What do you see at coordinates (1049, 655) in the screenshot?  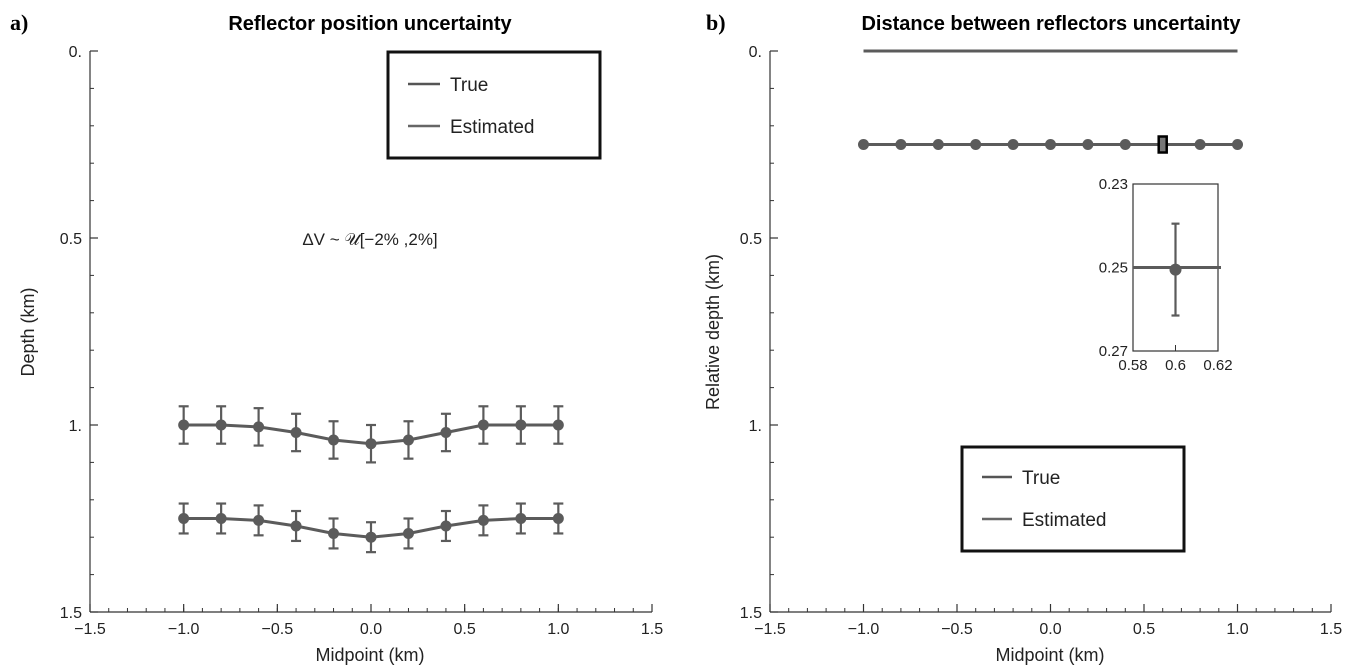 I see `panel-b-xlabel: Midpoint (km)` at bounding box center [1049, 655].